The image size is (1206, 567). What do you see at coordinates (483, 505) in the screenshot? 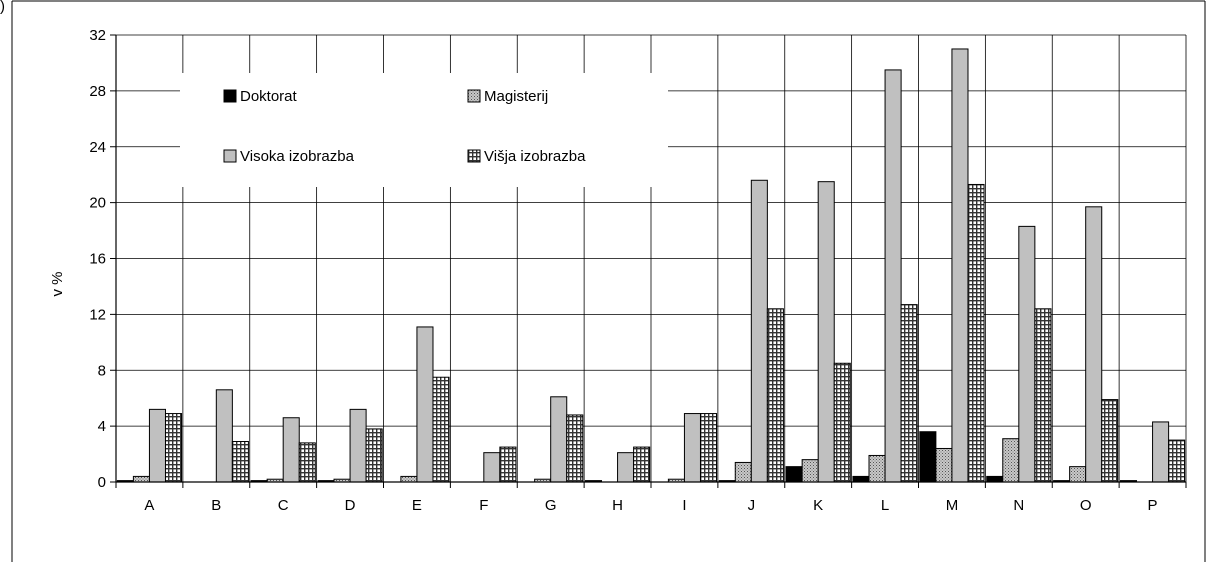
I see `x-tick-label: F` at bounding box center [483, 505].